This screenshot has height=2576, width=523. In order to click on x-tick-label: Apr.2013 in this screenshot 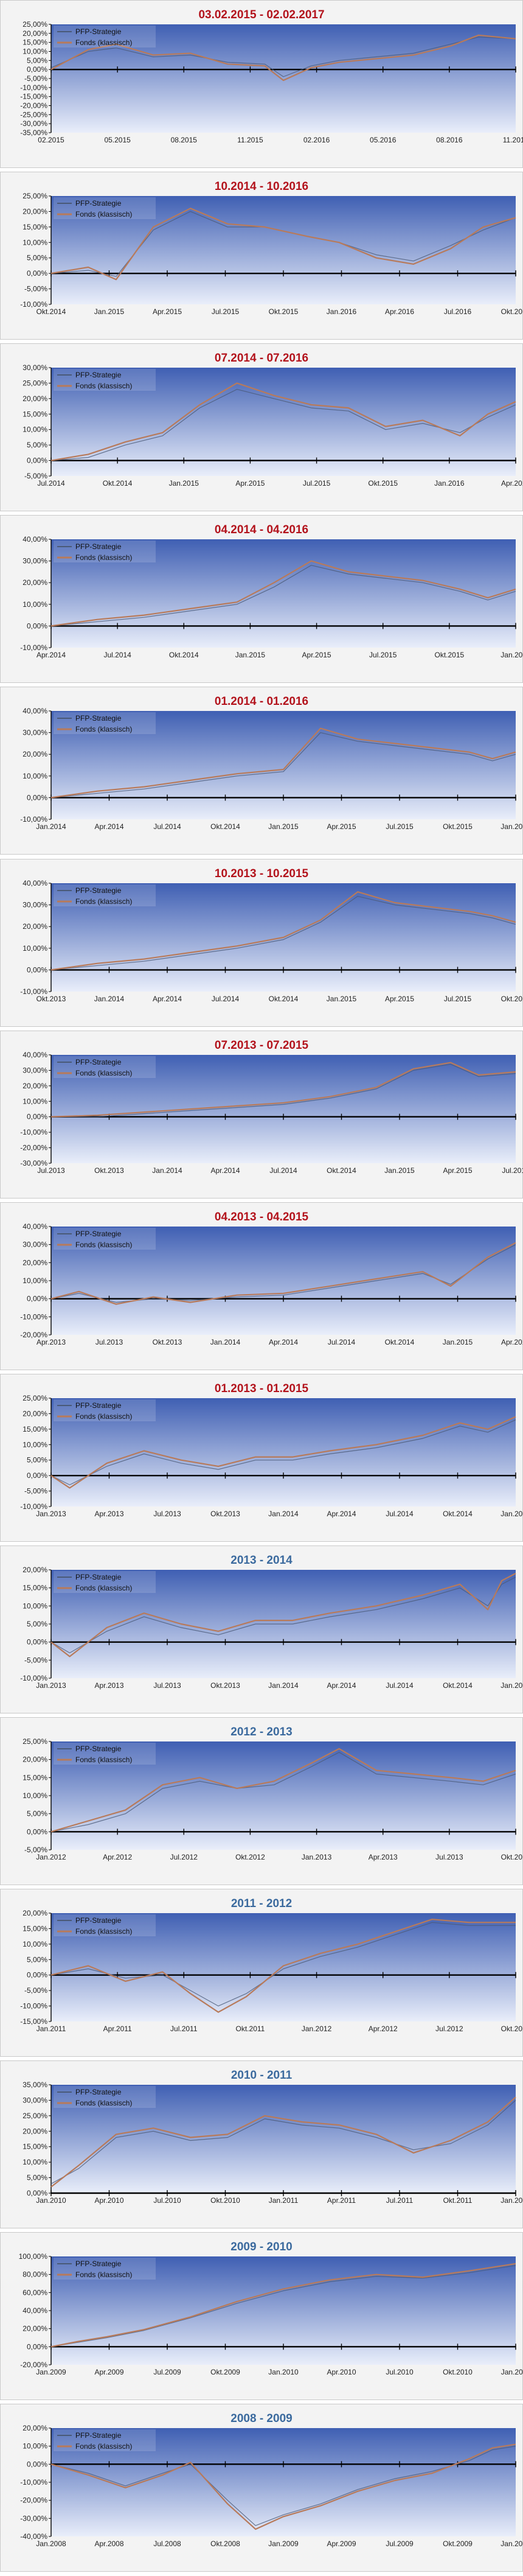, I will do `click(383, 1857)`.